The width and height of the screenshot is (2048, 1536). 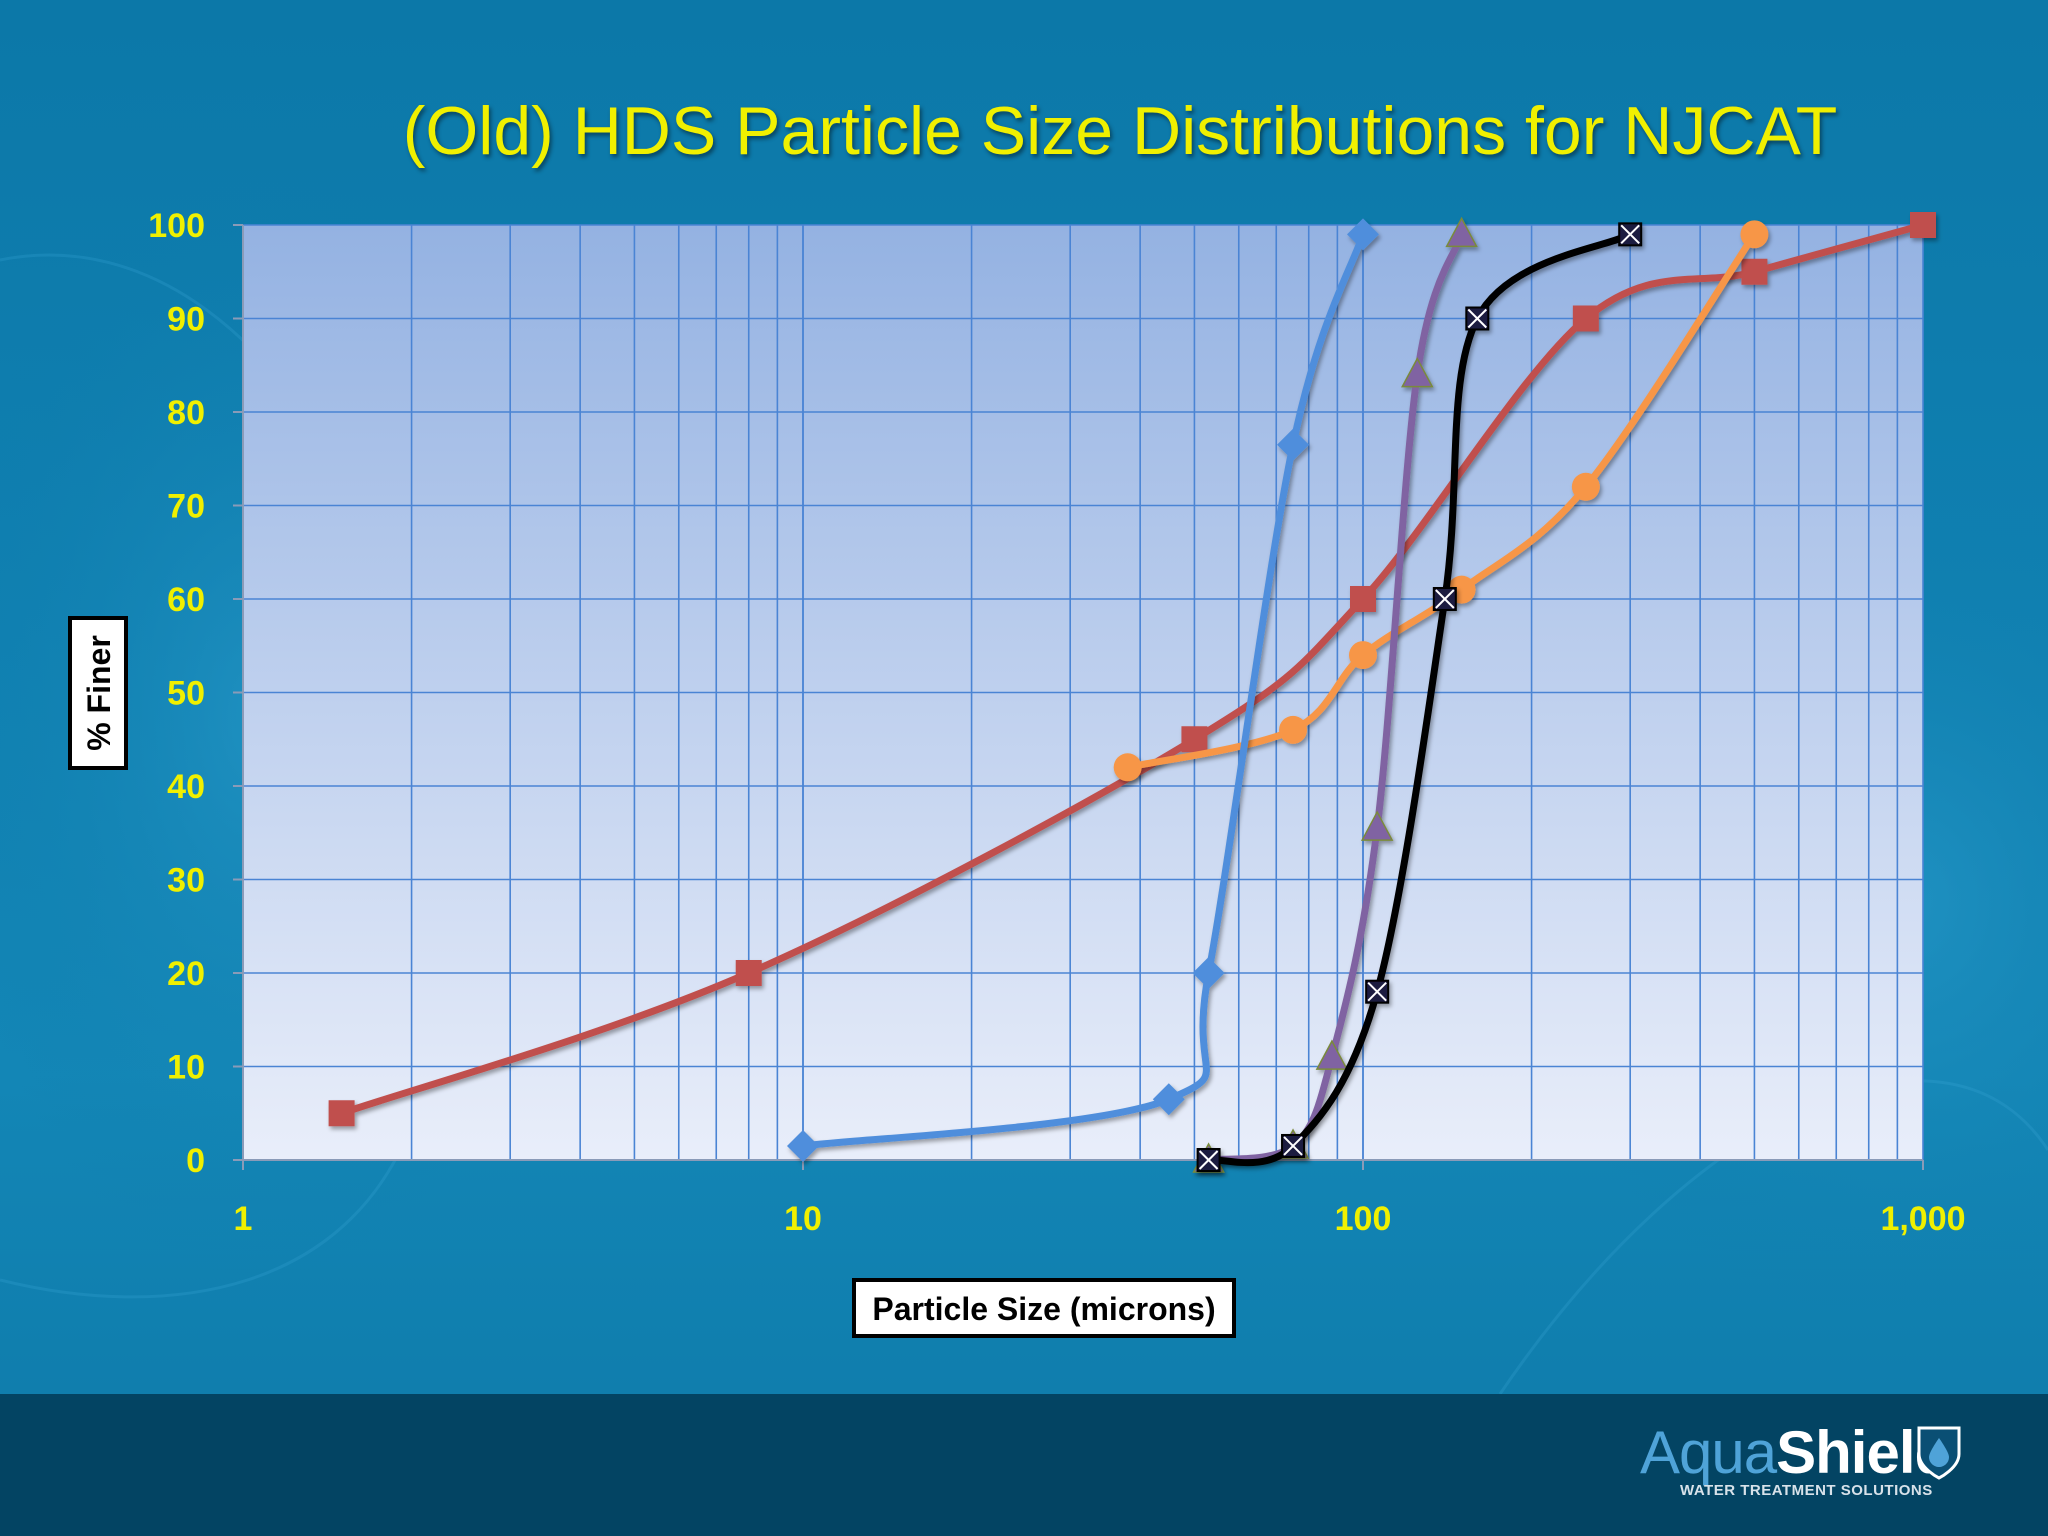 I want to click on x-tick-label: 1,000, so click(x=1922, y=1219).